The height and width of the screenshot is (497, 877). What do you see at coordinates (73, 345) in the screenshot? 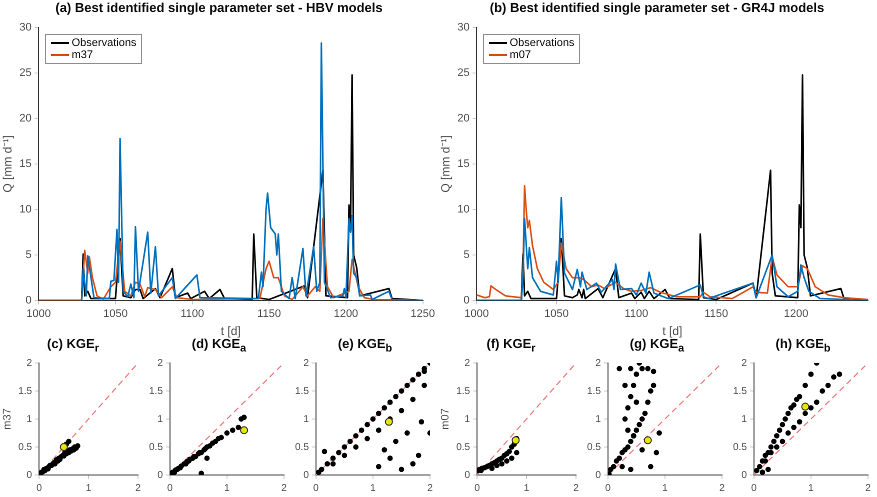
I see `chart-title: (c) KGE$_{r}$` at bounding box center [73, 345].